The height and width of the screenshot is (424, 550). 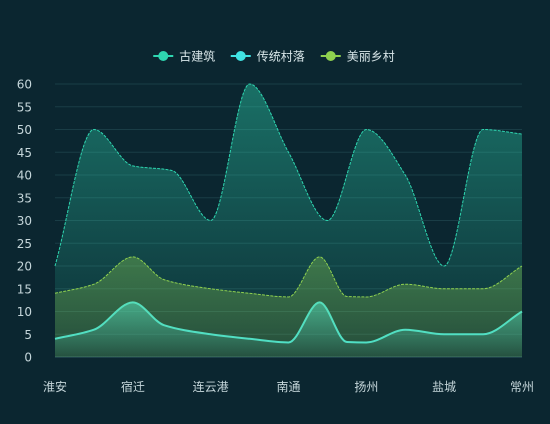 I want to click on y-tick-label: 45, so click(x=24, y=153).